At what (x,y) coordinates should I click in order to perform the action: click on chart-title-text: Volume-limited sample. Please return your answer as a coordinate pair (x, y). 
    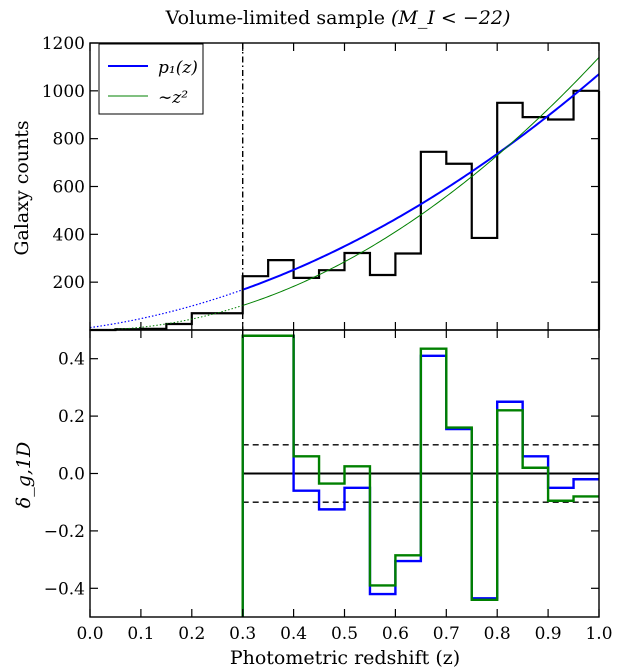
    Looking at the image, I should click on (278, 18).